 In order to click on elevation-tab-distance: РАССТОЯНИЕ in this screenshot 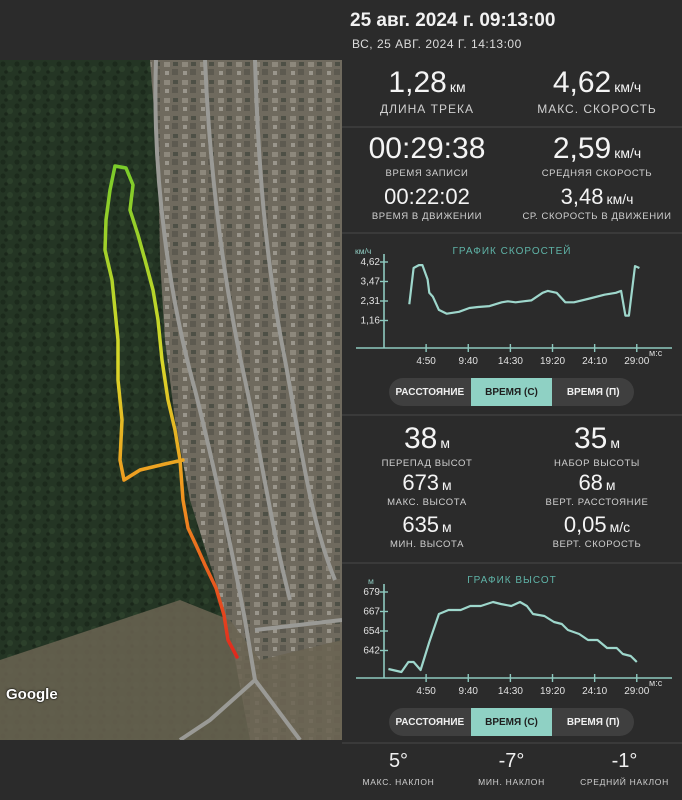, I will do `click(430, 722)`.